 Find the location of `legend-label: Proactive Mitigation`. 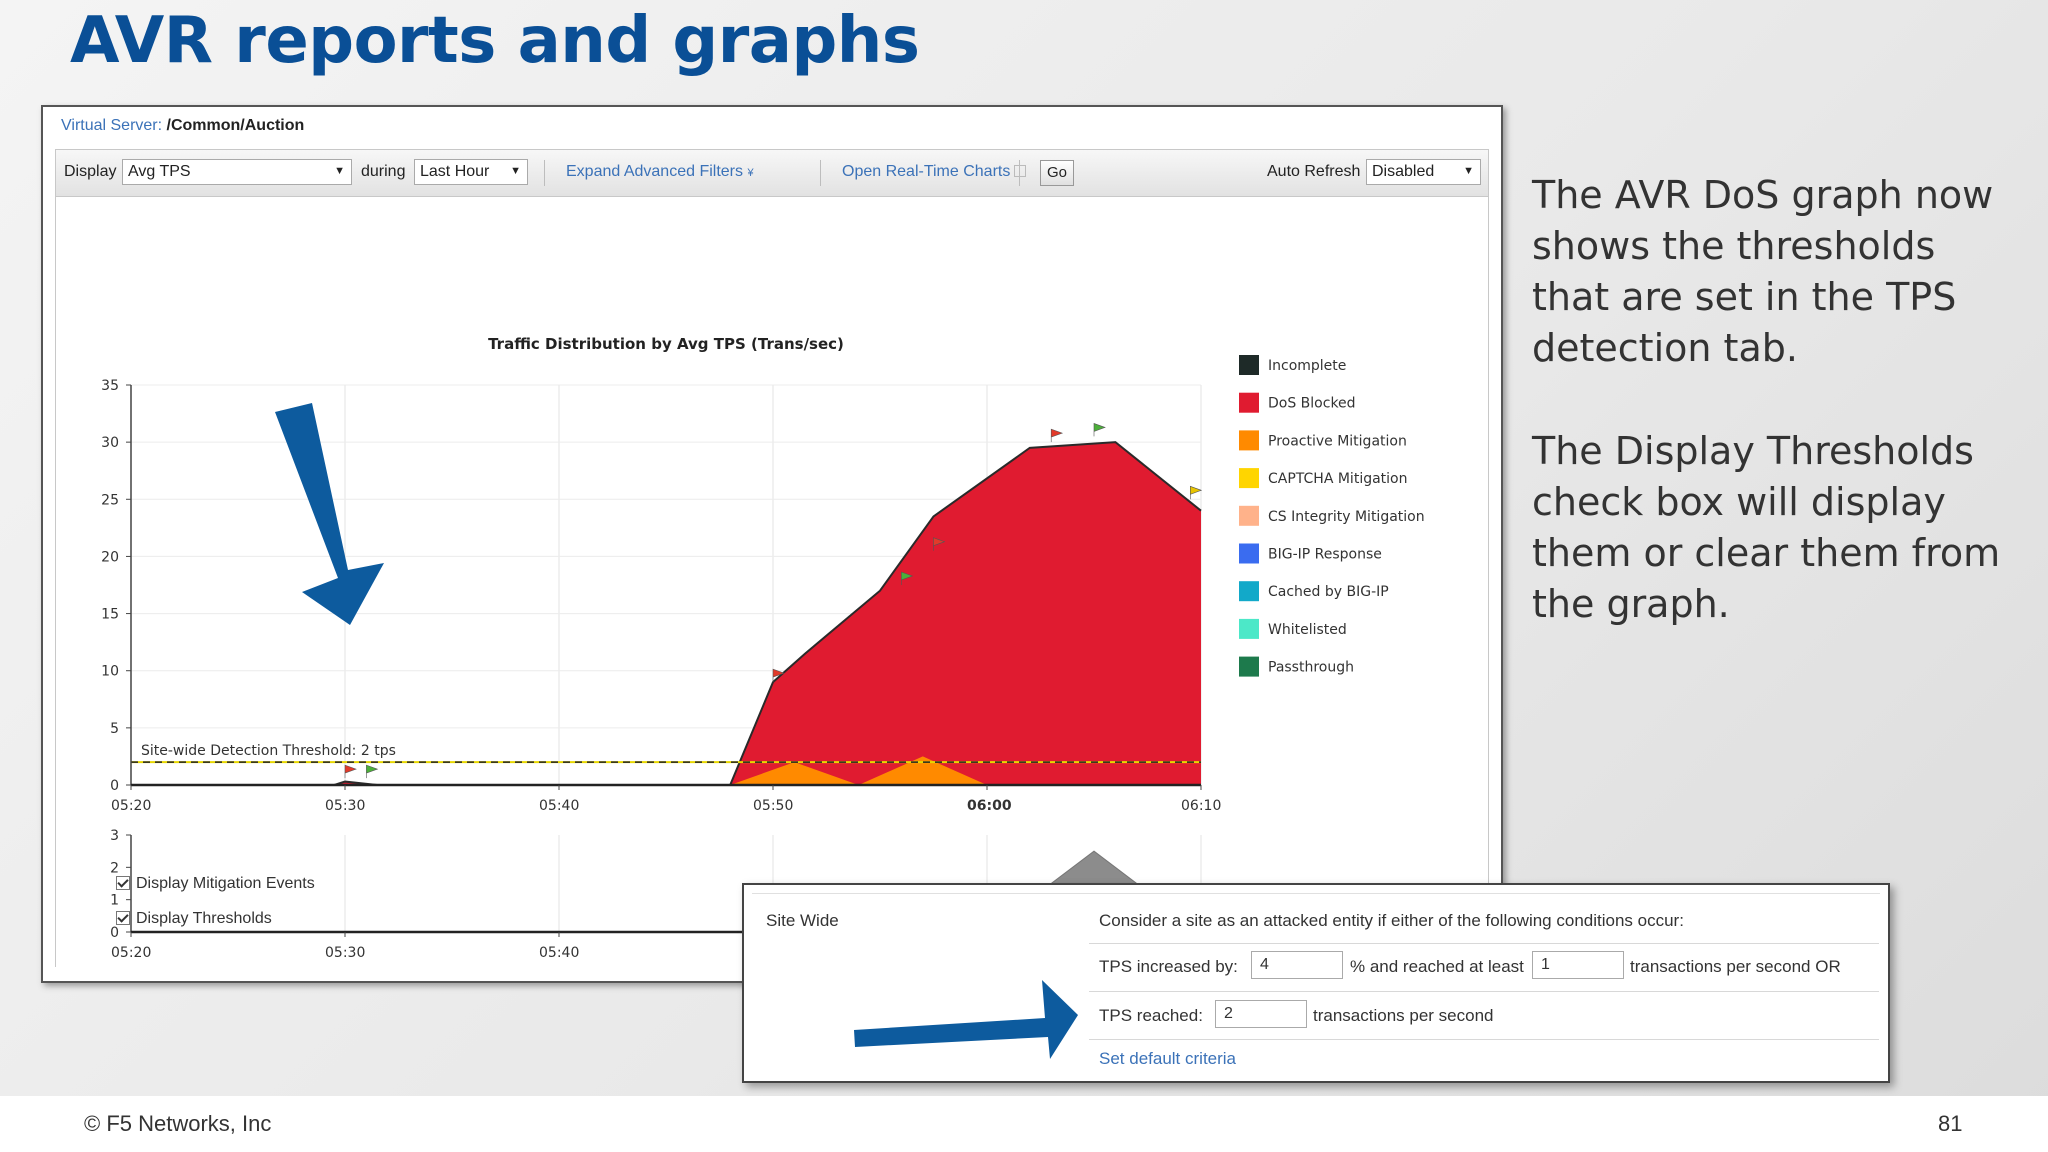

legend-label: Proactive Mitigation is located at coordinates (1337, 441).